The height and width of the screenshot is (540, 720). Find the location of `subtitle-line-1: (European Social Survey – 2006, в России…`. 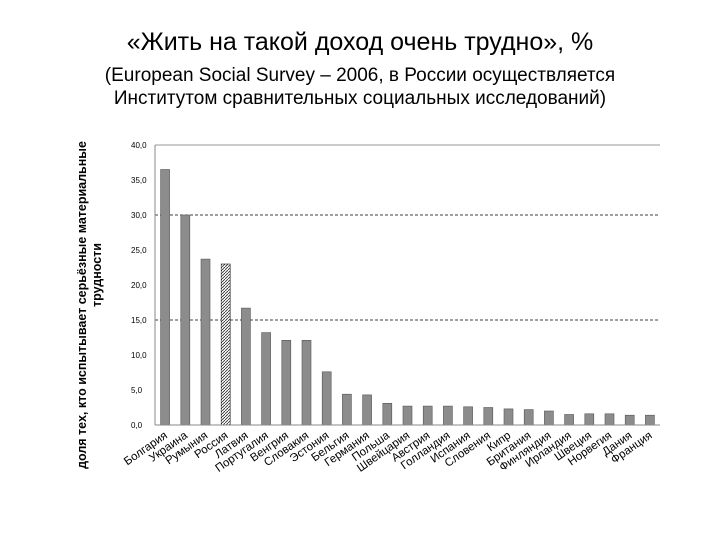

subtitle-line-1: (European Social Survey – 2006, в России… is located at coordinates (360, 75).